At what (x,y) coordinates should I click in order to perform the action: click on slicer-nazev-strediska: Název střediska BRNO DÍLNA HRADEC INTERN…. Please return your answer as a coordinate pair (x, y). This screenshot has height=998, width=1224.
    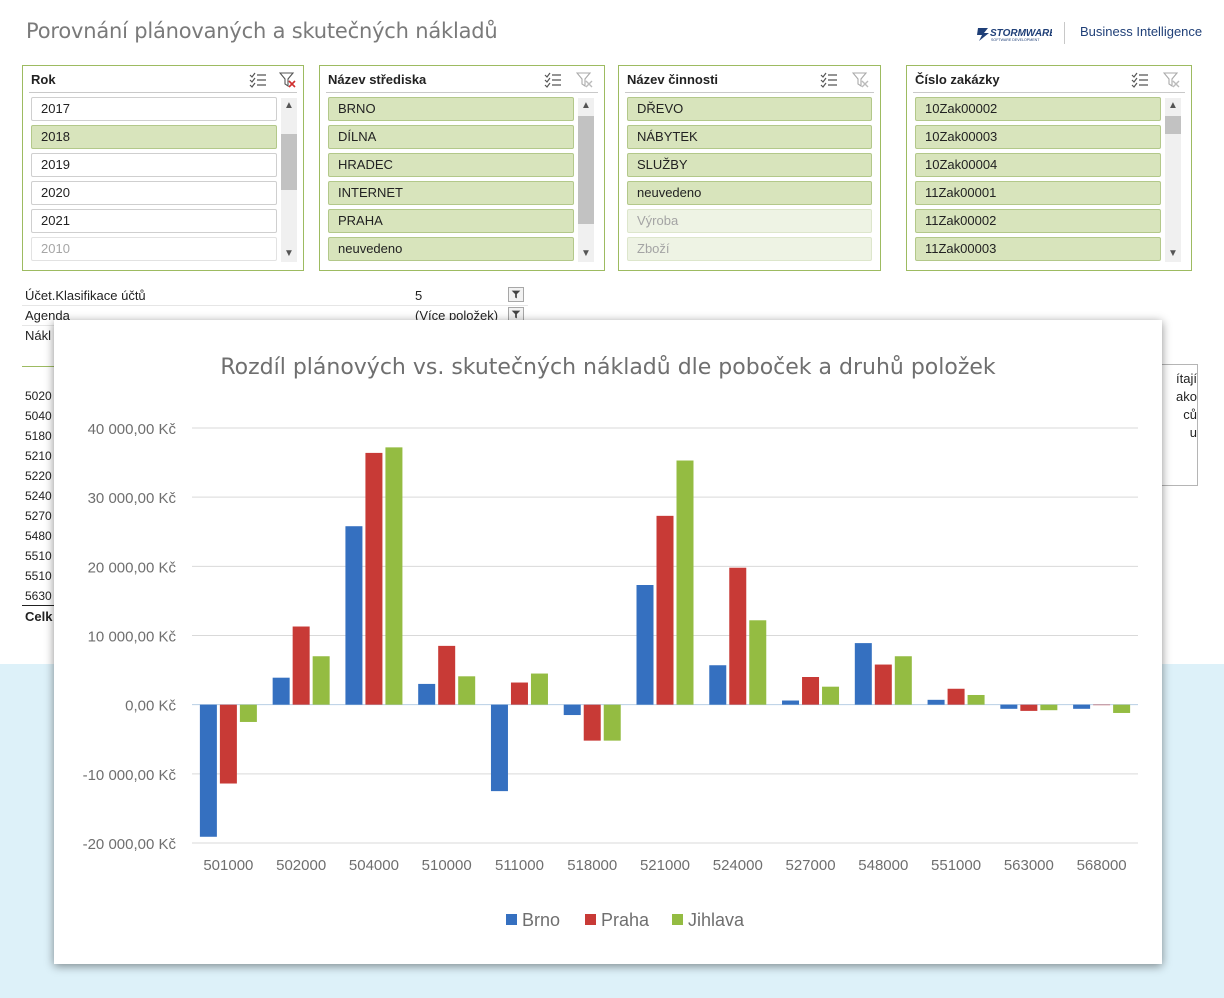
    Looking at the image, I should click on (462, 168).